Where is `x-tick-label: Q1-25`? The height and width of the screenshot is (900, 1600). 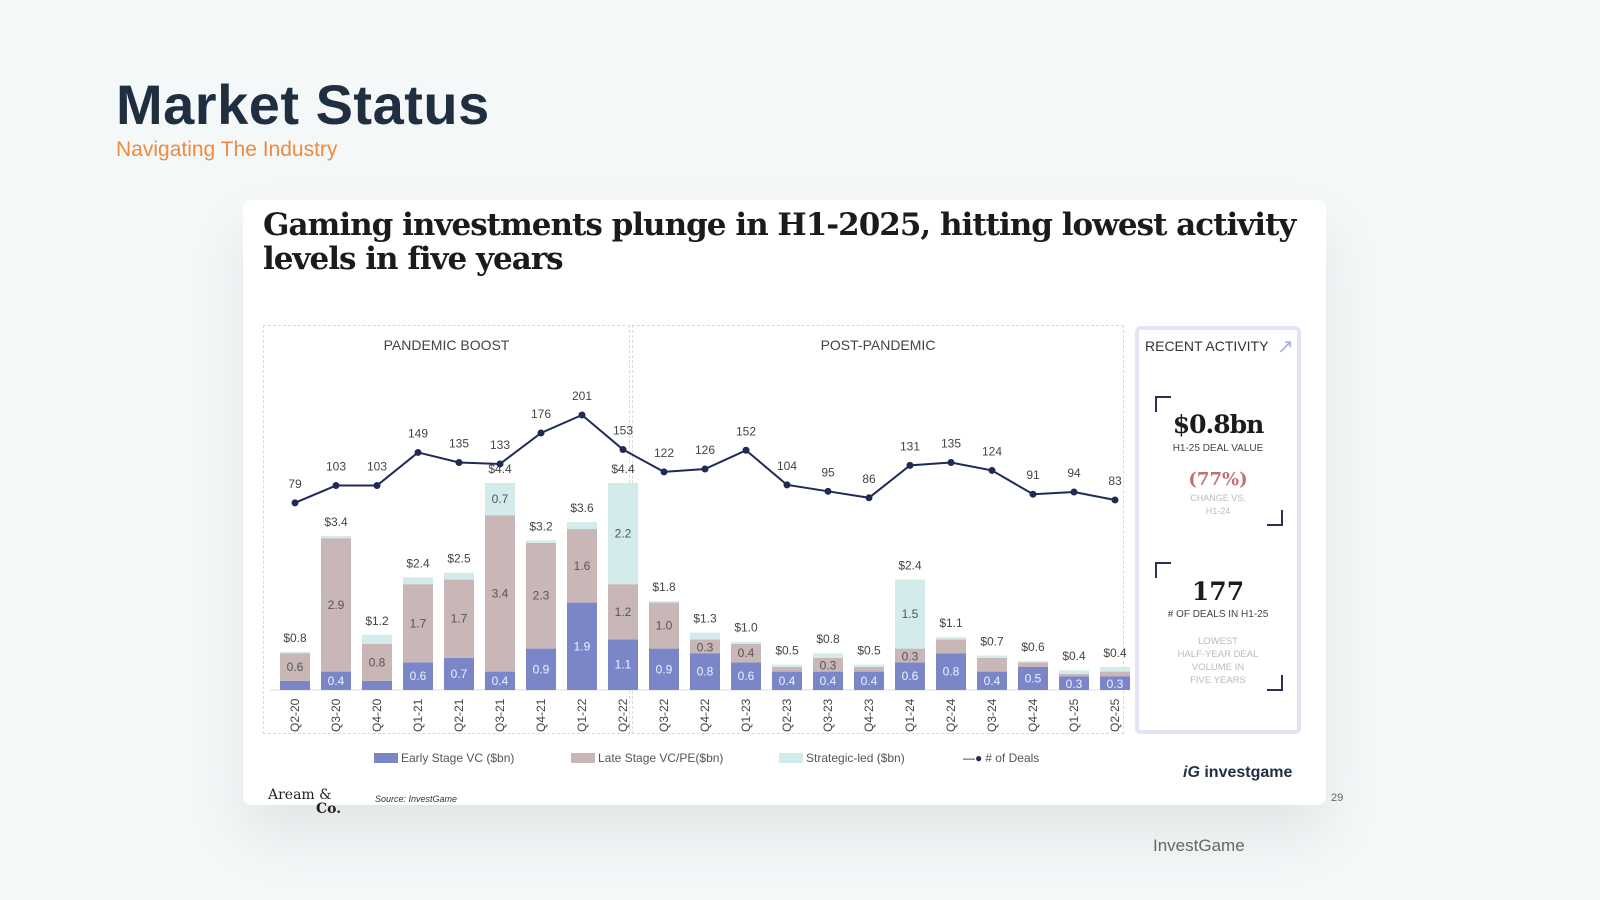
x-tick-label: Q1-25 is located at coordinates (1074, 715).